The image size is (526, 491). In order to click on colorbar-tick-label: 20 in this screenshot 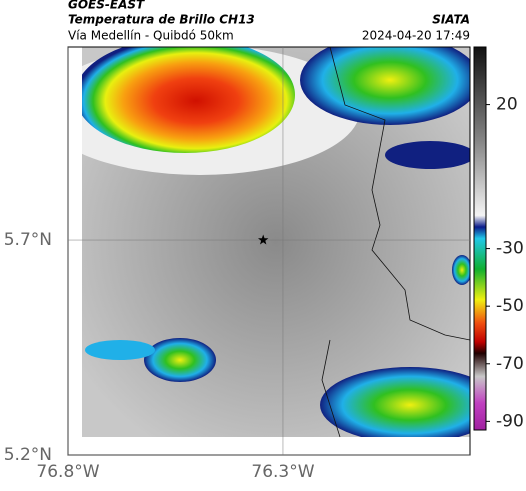, I will do `click(507, 105)`.